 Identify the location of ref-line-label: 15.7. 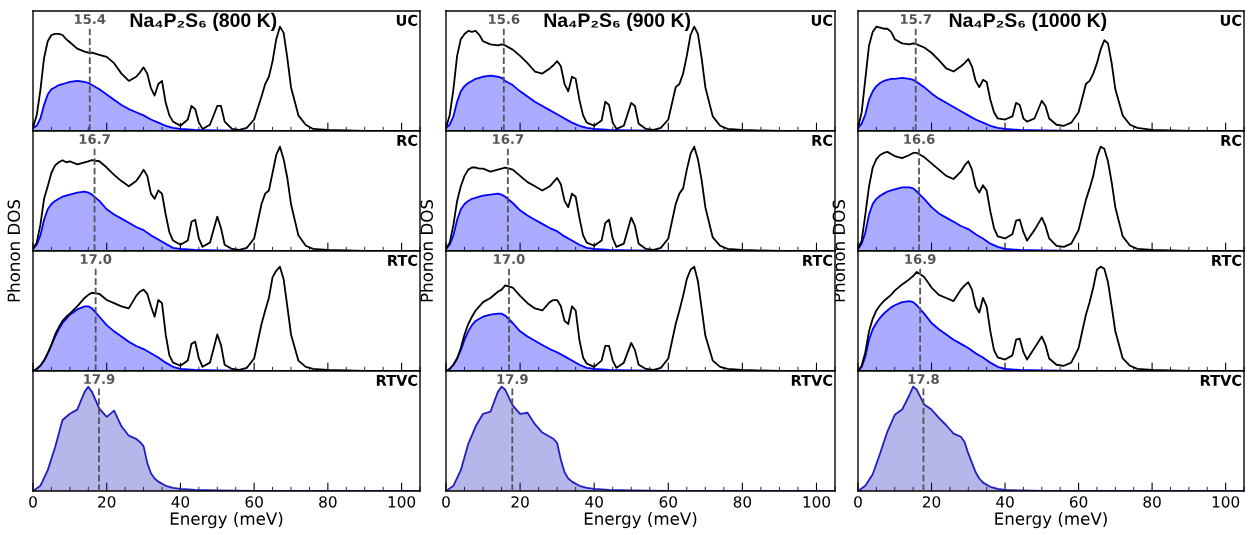
(915, 19).